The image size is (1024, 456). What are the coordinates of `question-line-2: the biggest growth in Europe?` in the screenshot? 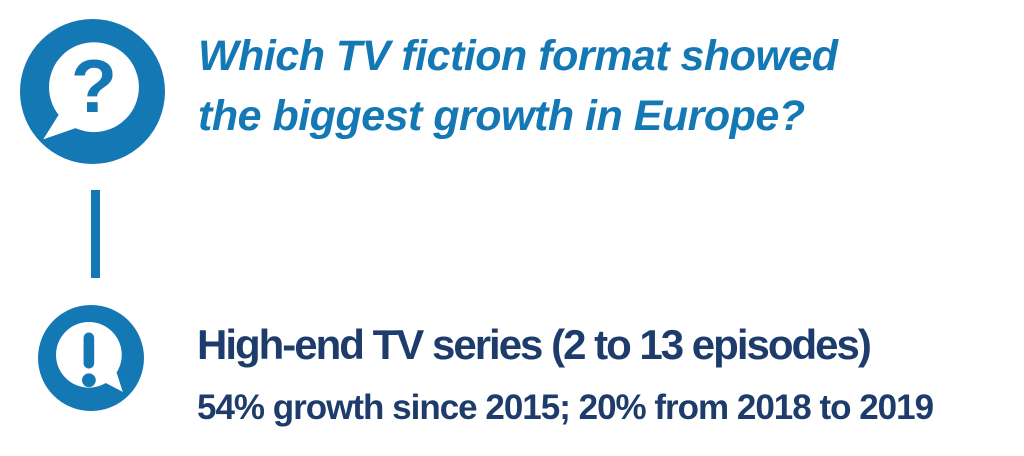 It's located at (501, 116).